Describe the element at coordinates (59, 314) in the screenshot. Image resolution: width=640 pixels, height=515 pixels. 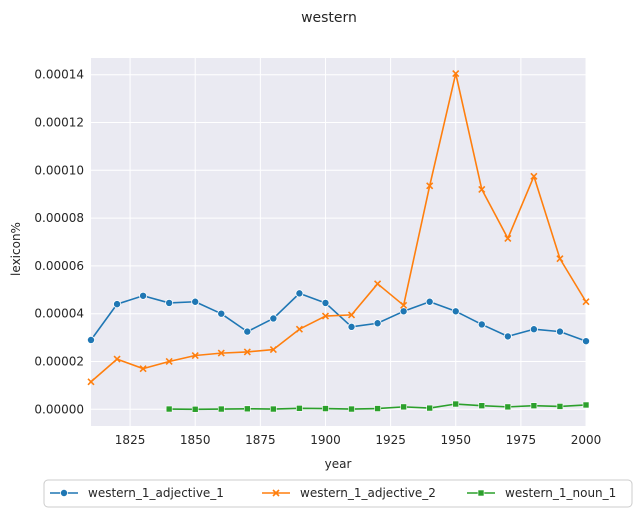
I see `y-tick-label: 0.00004` at that location.